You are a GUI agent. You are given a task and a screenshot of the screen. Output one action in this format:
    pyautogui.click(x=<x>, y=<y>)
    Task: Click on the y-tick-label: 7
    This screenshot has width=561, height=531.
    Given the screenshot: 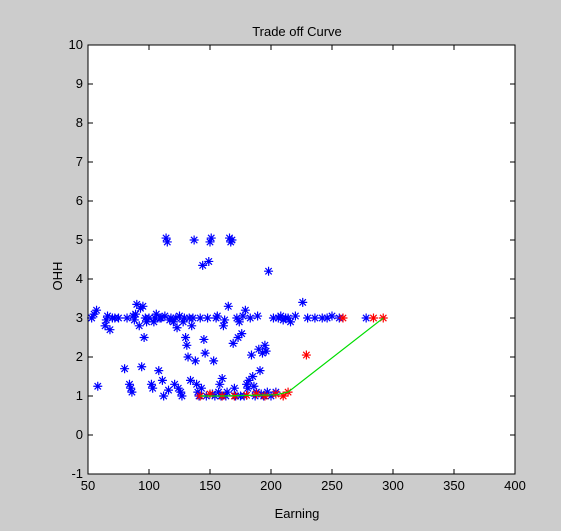 What is the action you would take?
    pyautogui.click(x=79, y=161)
    